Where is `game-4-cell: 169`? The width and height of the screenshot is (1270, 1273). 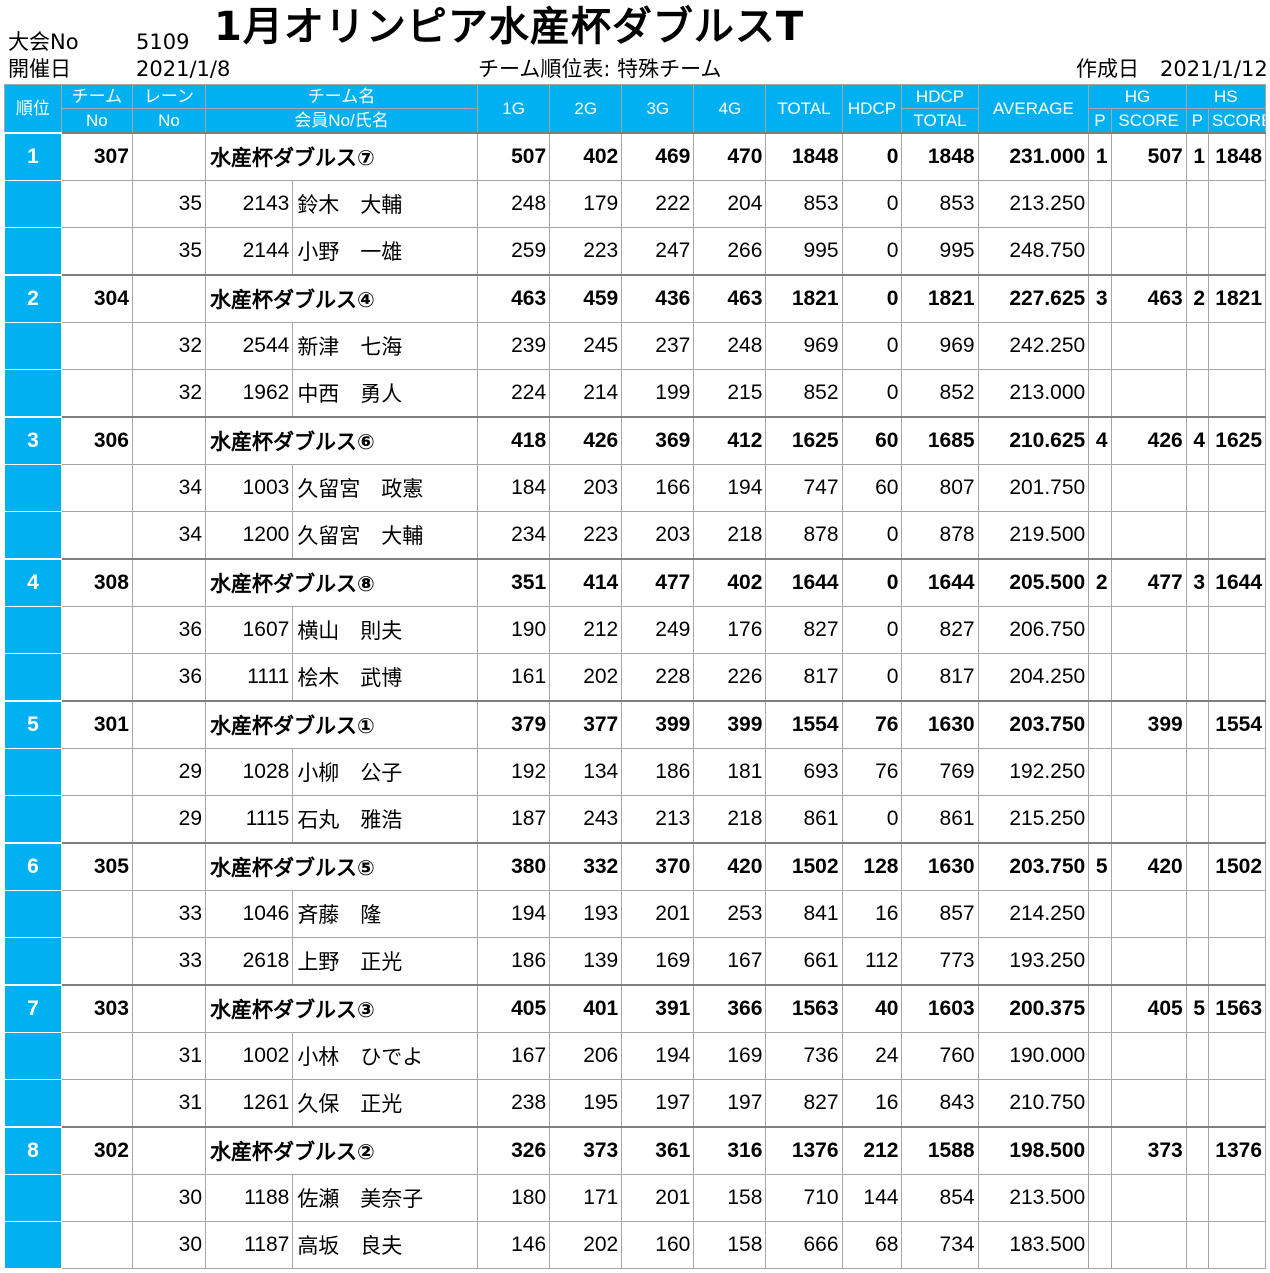 game-4-cell: 169 is located at coordinates (730, 1056).